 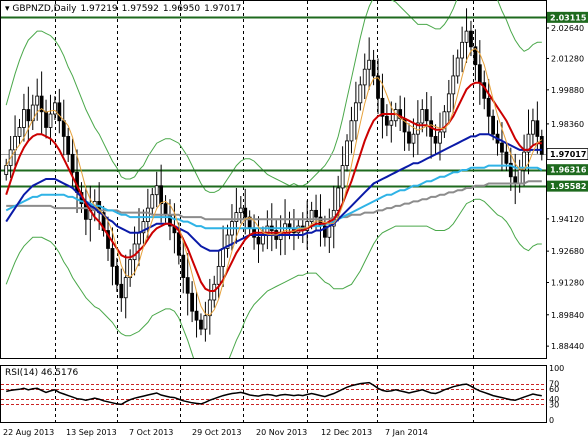 I want to click on level-badge-1: 1.96316, so click(x=568, y=170).